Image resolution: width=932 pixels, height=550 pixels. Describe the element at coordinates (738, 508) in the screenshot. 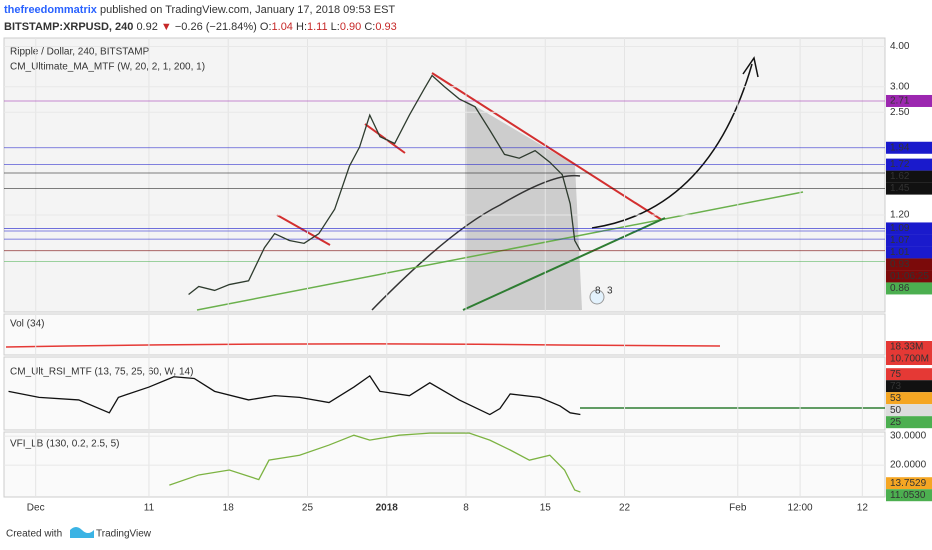

I see `x-tick-label: Feb` at that location.